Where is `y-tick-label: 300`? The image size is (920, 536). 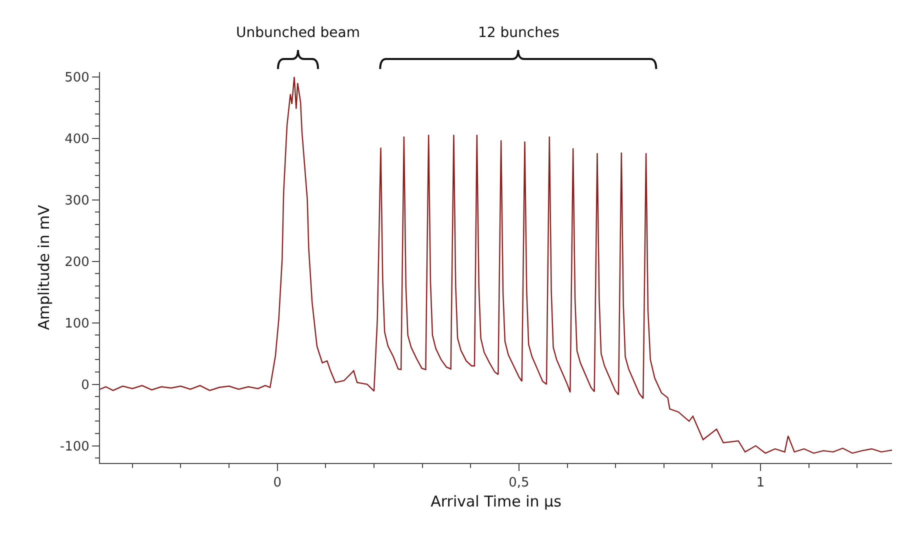 y-tick-label: 300 is located at coordinates (77, 200).